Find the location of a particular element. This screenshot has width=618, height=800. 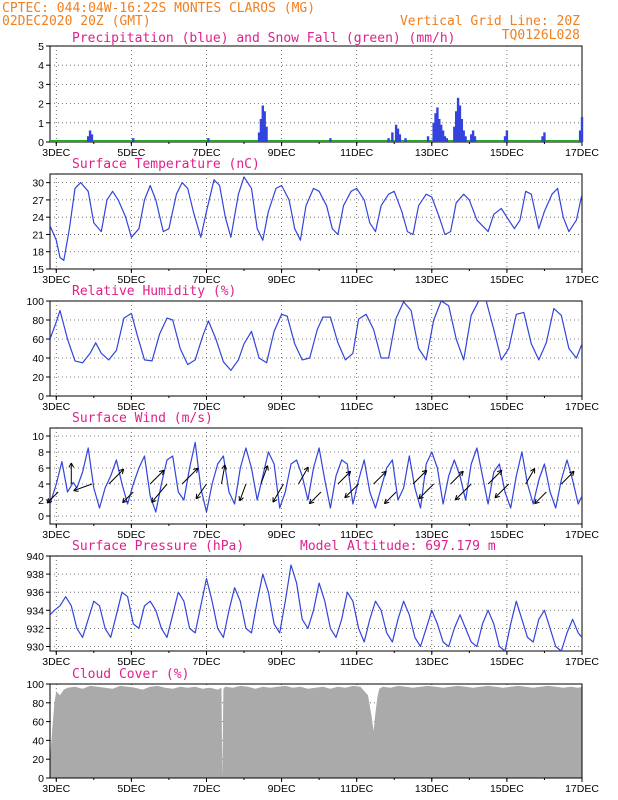

rh-ytick-label: 40 is located at coordinates (38, 359).